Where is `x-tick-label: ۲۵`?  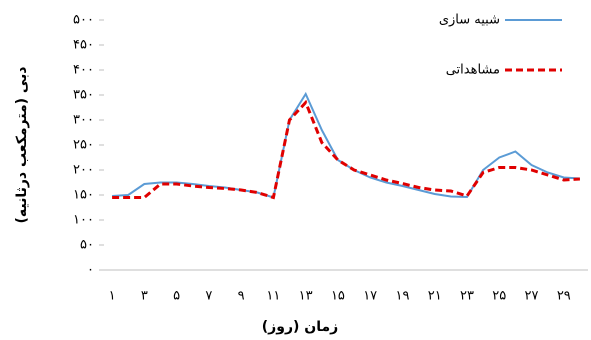 x-tick-label: ۲۵ is located at coordinates (499, 296).